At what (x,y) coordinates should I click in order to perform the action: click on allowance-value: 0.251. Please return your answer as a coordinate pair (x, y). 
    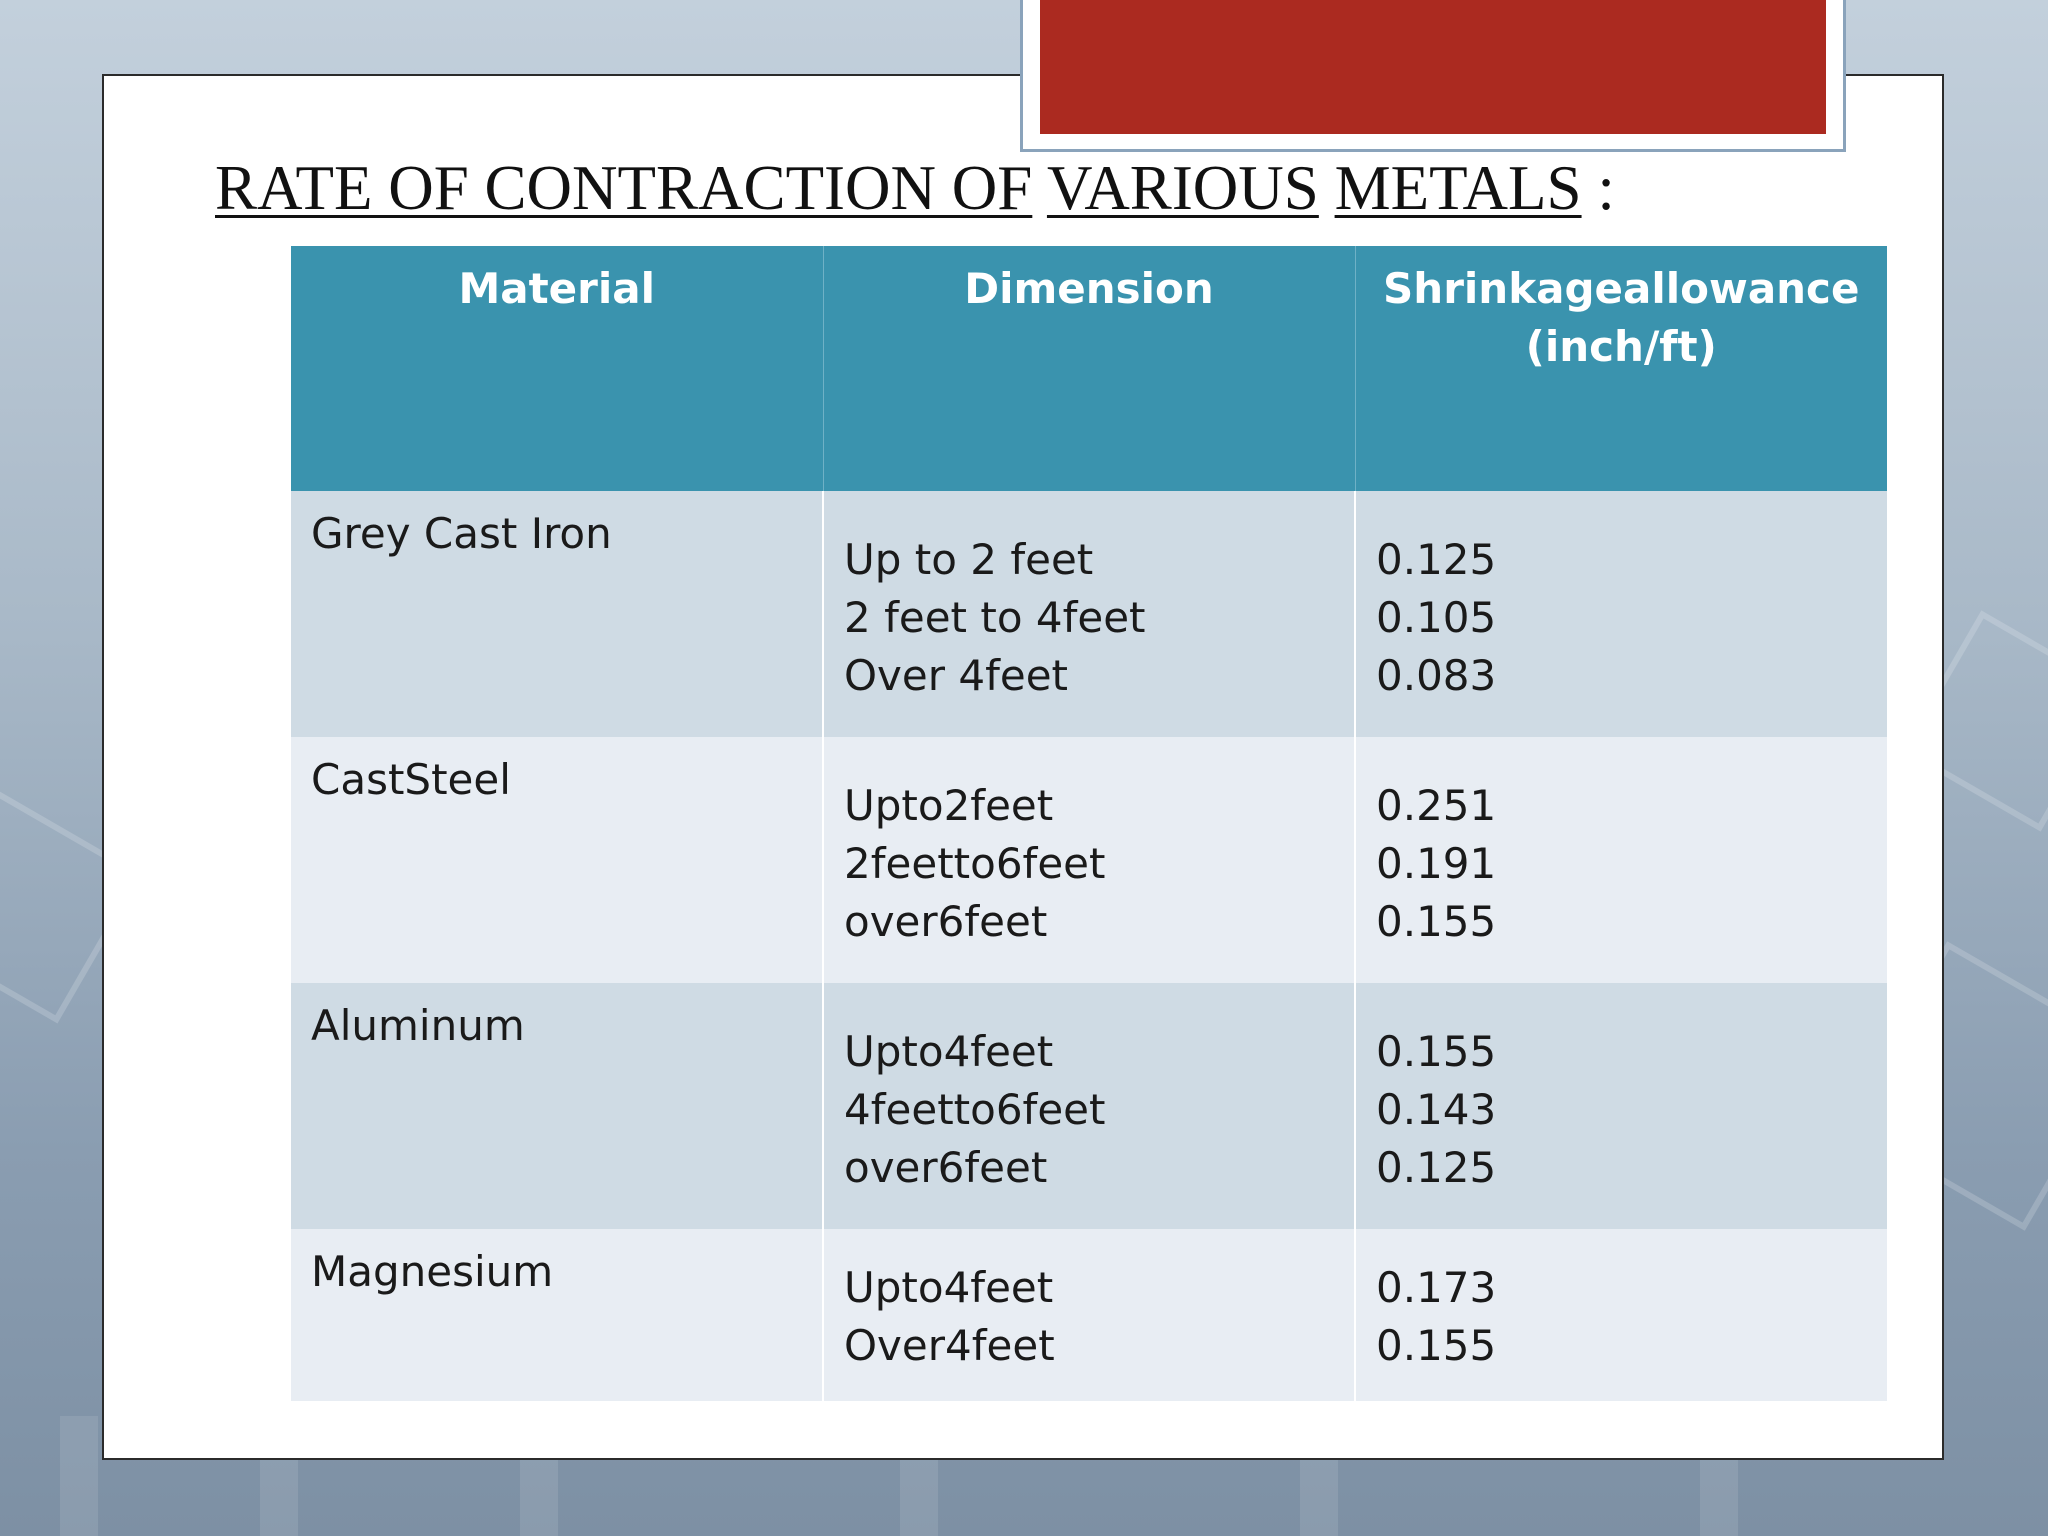
    Looking at the image, I should click on (1436, 805).